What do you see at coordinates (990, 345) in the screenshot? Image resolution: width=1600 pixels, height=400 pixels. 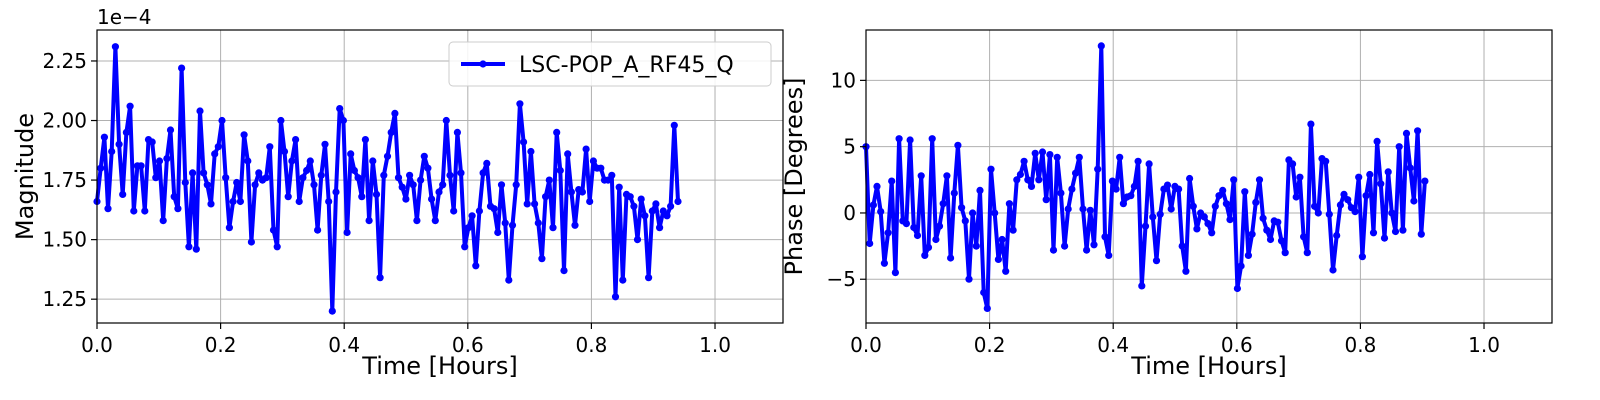 I see `x-tick-label: 0.2` at bounding box center [990, 345].